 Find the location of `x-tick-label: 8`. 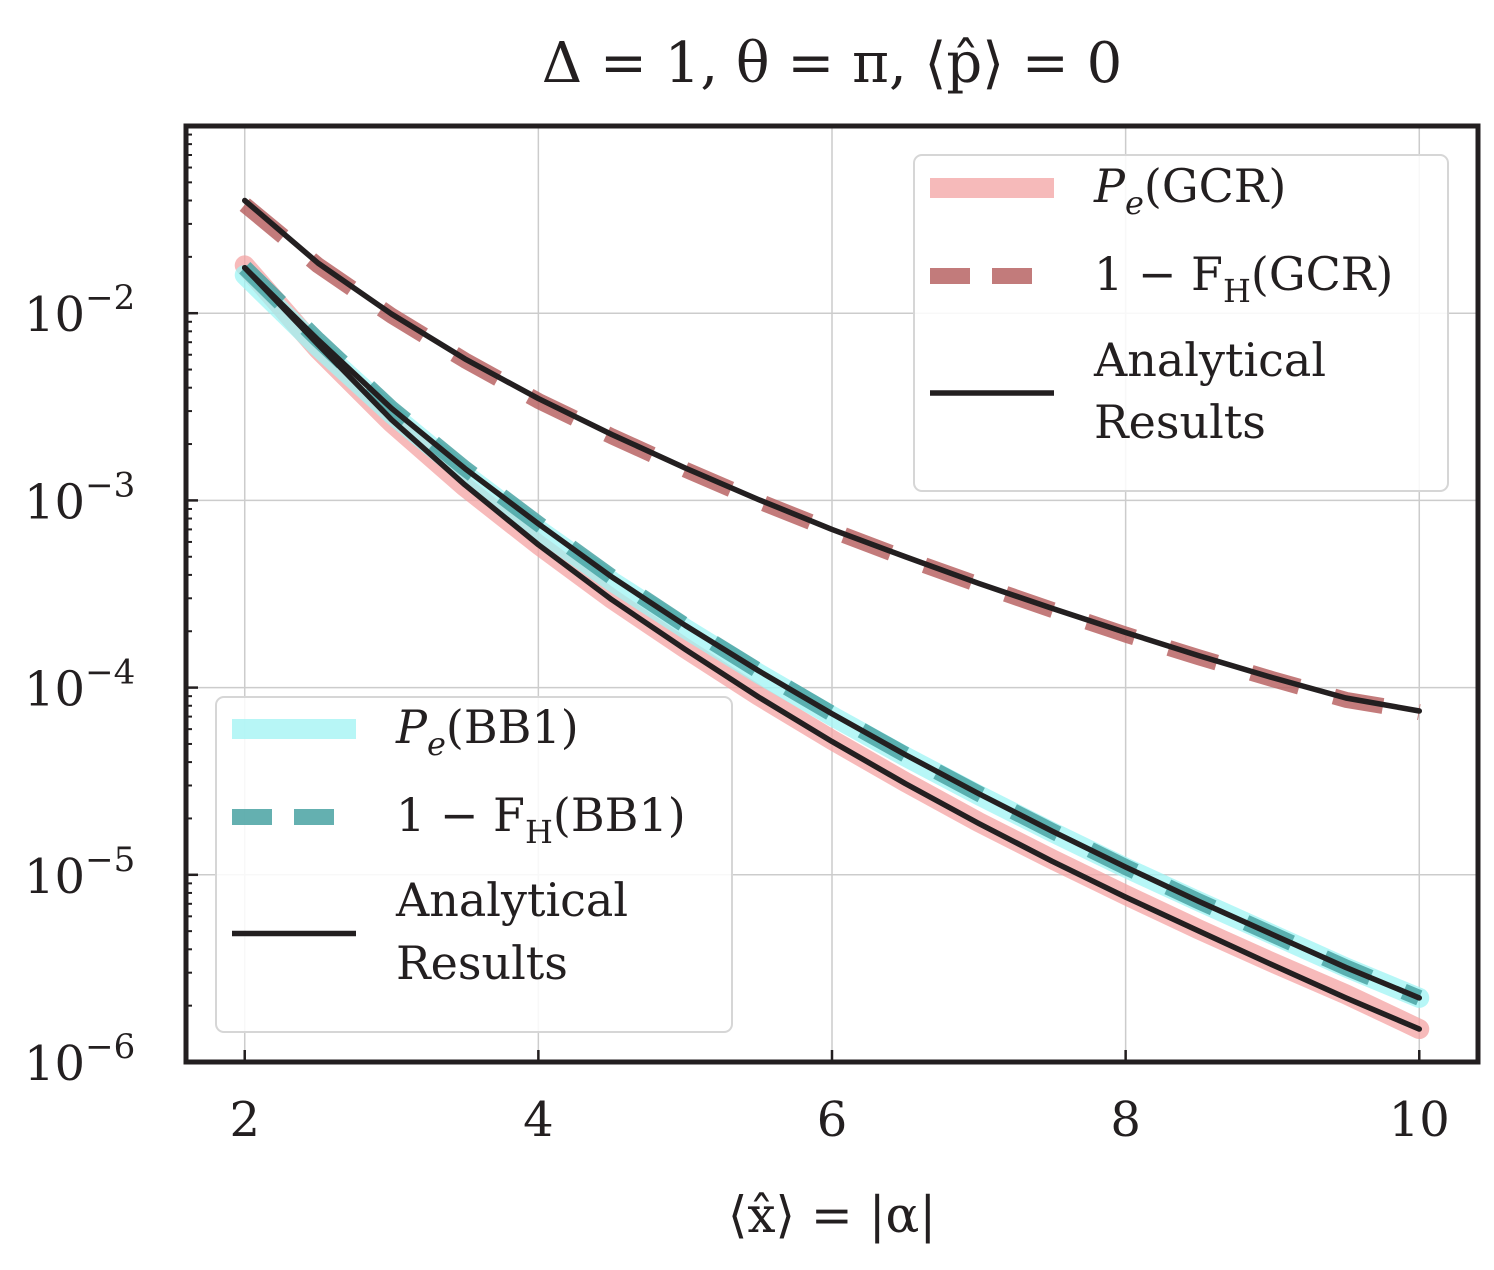

x-tick-label: 8 is located at coordinates (1125, 1120).